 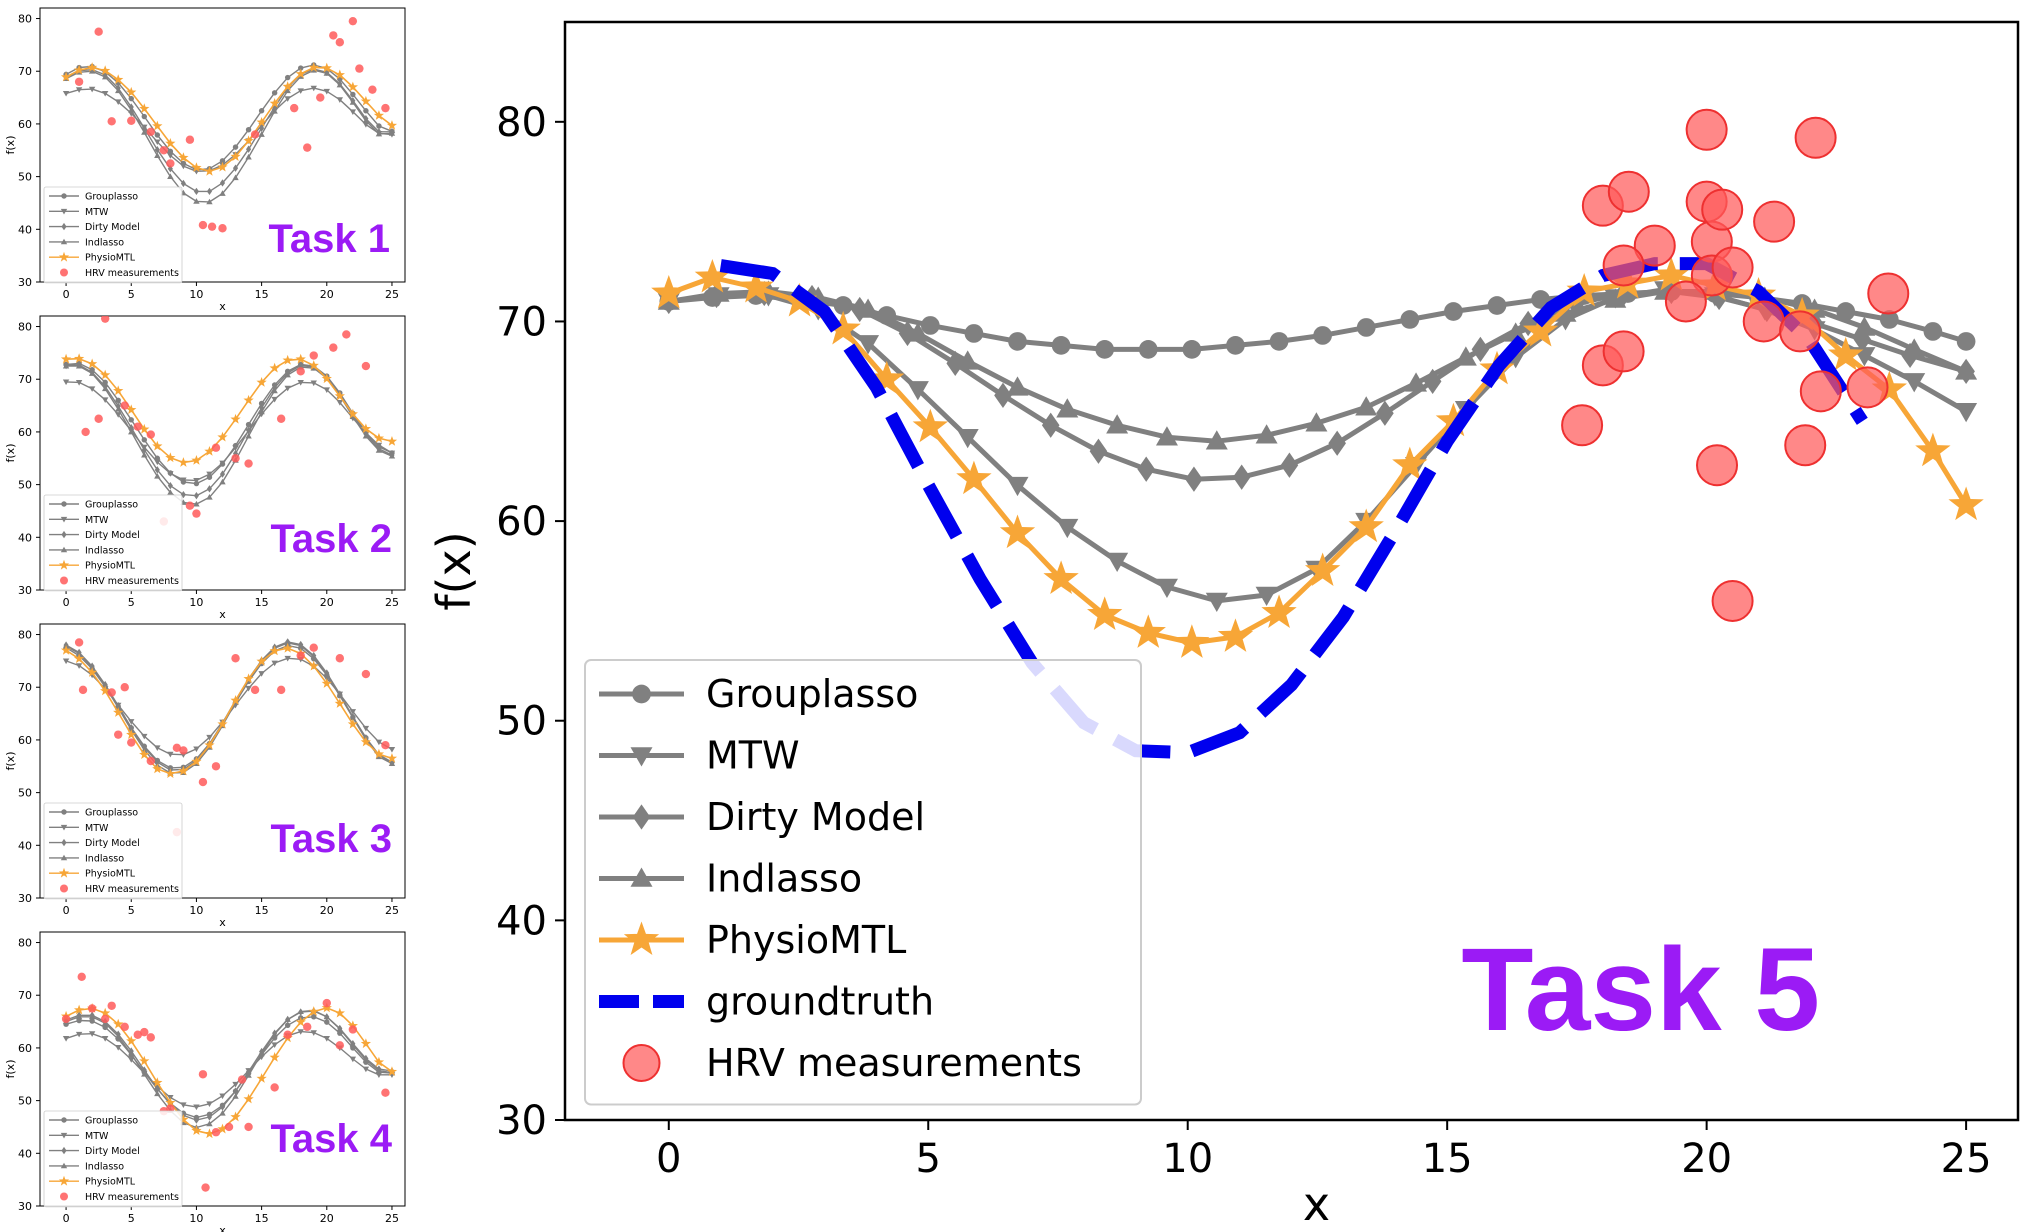 I want to click on legend-item-physiomtl: PhysioMTL, so click(x=752, y=940).